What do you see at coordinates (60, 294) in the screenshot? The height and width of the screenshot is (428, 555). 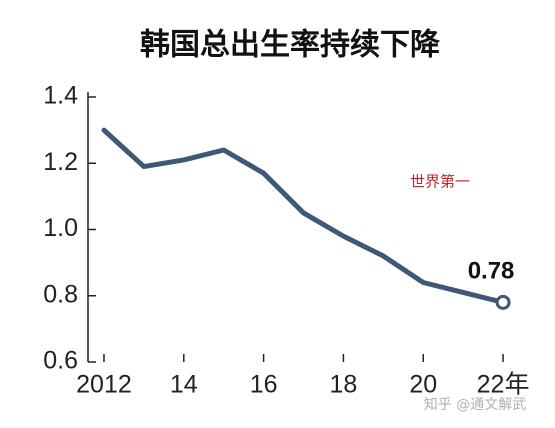 I see `y-tick-label: 0.8` at bounding box center [60, 294].